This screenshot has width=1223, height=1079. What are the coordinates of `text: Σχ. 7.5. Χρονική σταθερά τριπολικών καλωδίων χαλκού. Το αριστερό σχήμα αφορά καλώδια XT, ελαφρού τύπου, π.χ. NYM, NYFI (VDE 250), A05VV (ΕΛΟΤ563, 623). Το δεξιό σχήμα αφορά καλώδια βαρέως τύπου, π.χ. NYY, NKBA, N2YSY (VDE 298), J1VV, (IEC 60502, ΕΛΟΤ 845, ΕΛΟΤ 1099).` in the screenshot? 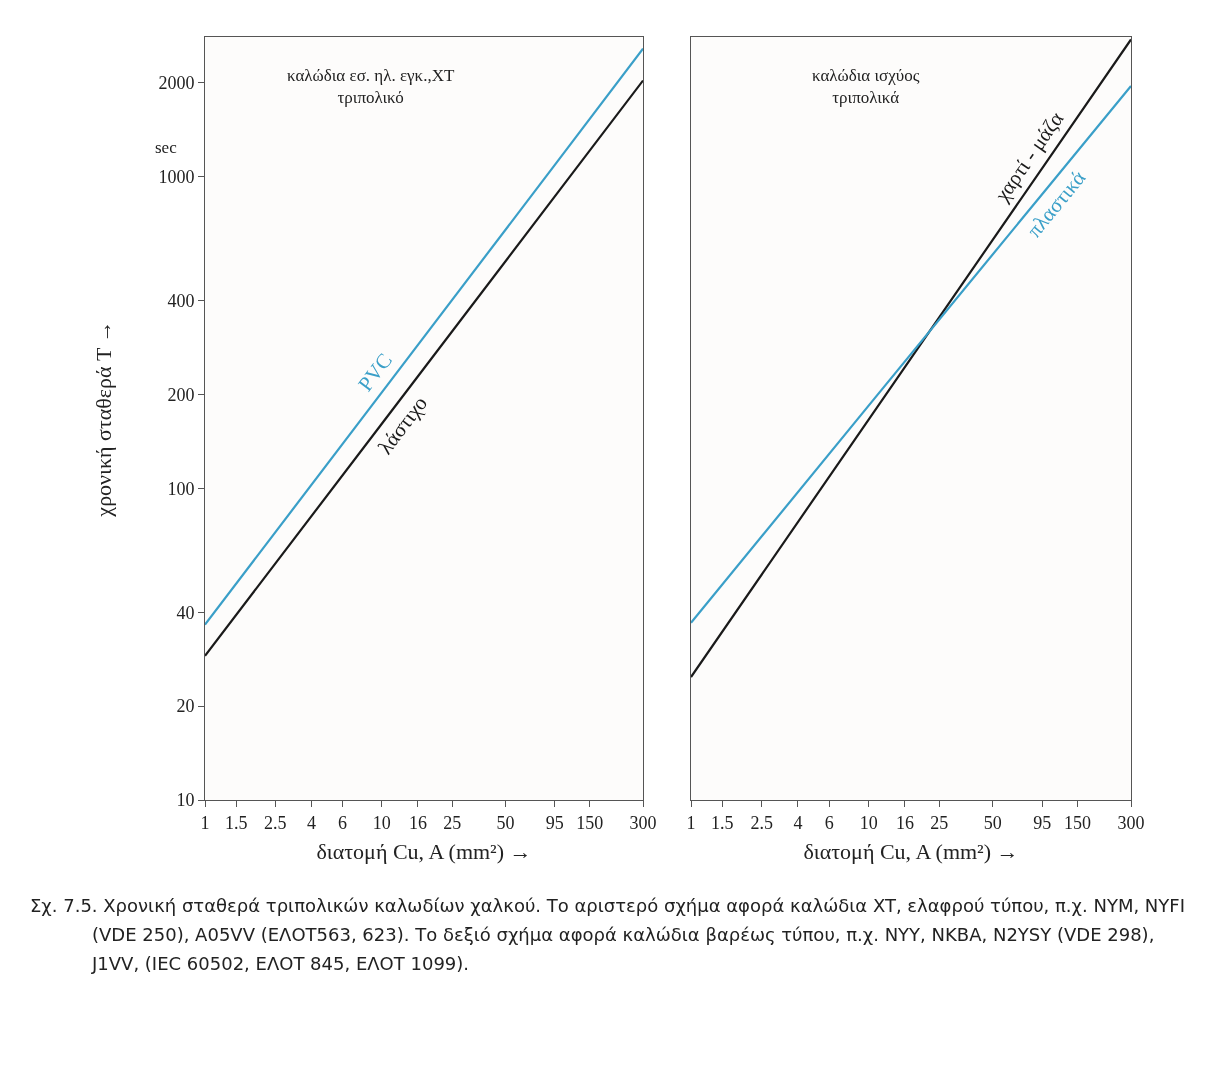 It's located at (608, 935).